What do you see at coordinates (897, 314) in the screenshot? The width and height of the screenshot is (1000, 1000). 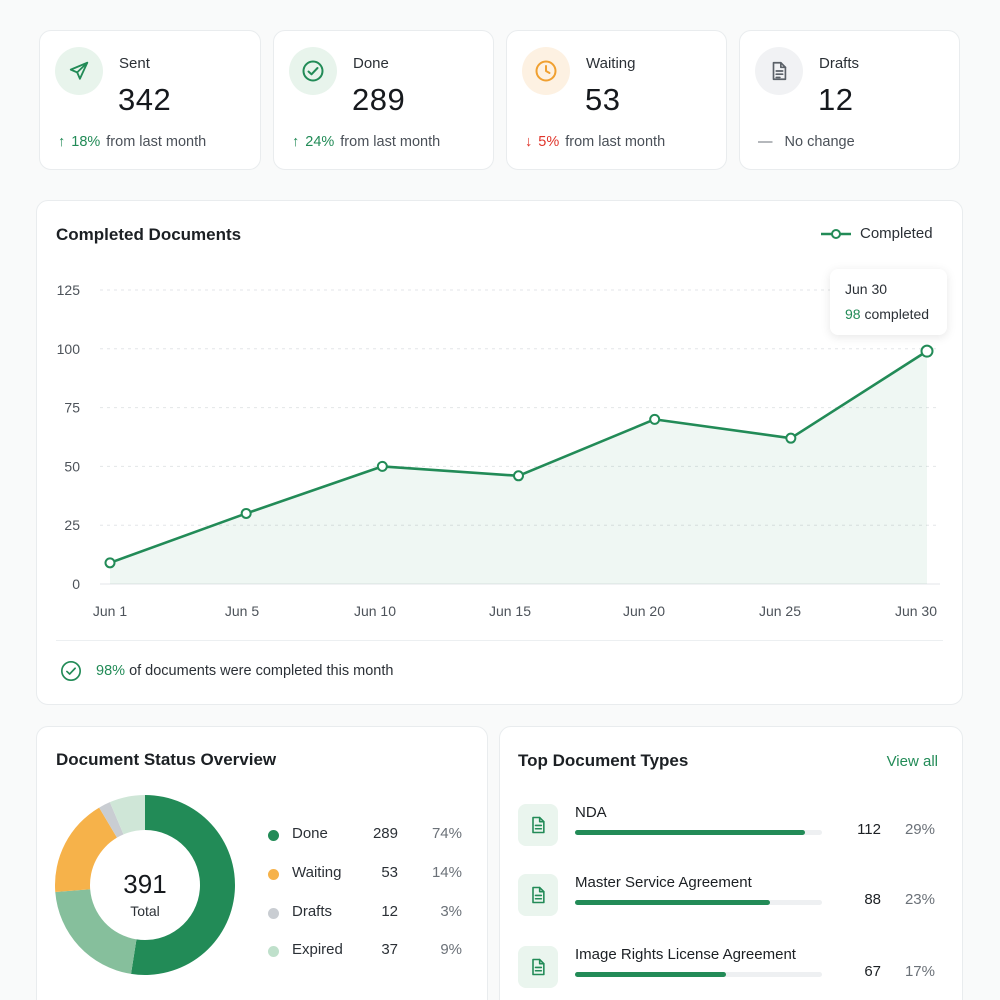 I see `tooltip-suffix: completed` at bounding box center [897, 314].